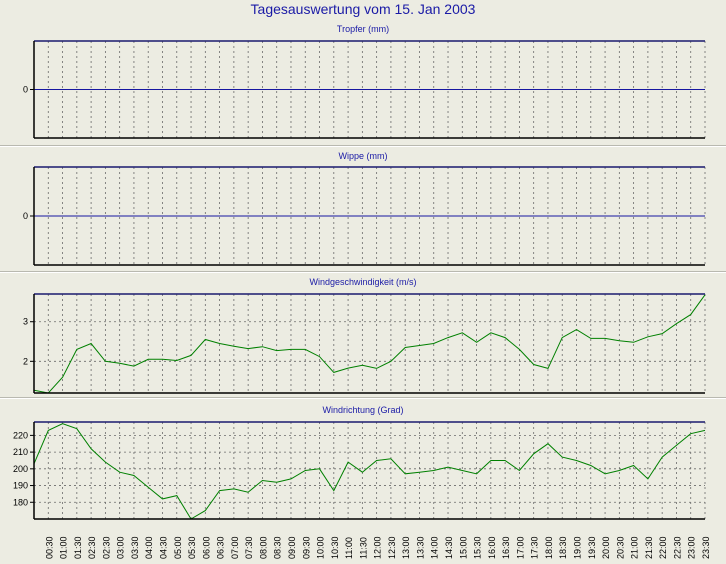 This screenshot has height=564, width=726. I want to click on x-tick-label: 21:00, so click(635, 547).